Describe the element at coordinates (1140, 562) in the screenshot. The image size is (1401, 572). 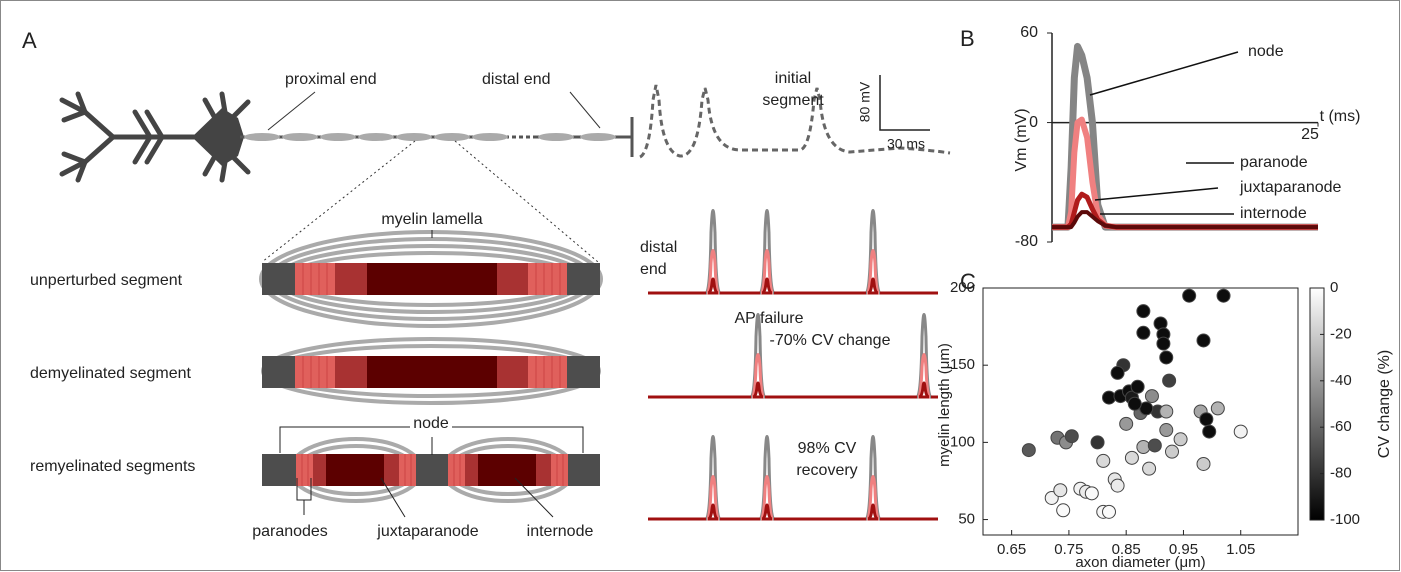
I see `x-axis-label: axon diameter (μm)` at that location.